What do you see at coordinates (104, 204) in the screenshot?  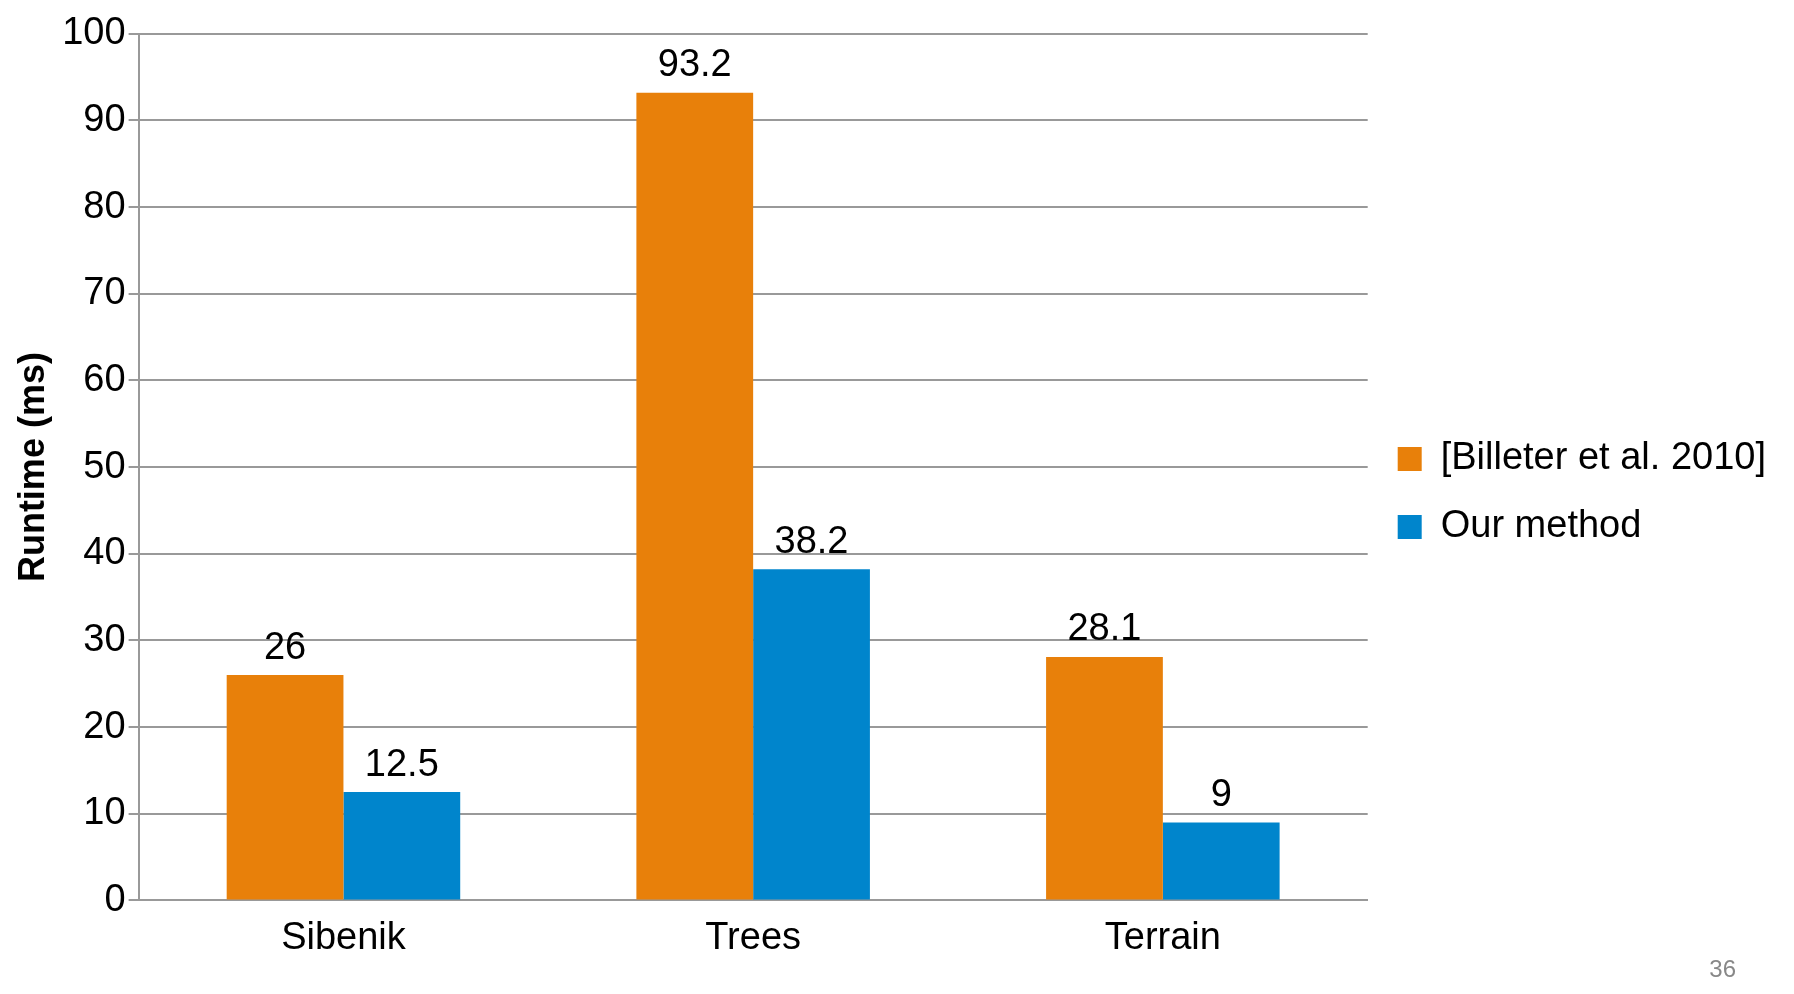 I see `y-tick-label: 80` at bounding box center [104, 204].